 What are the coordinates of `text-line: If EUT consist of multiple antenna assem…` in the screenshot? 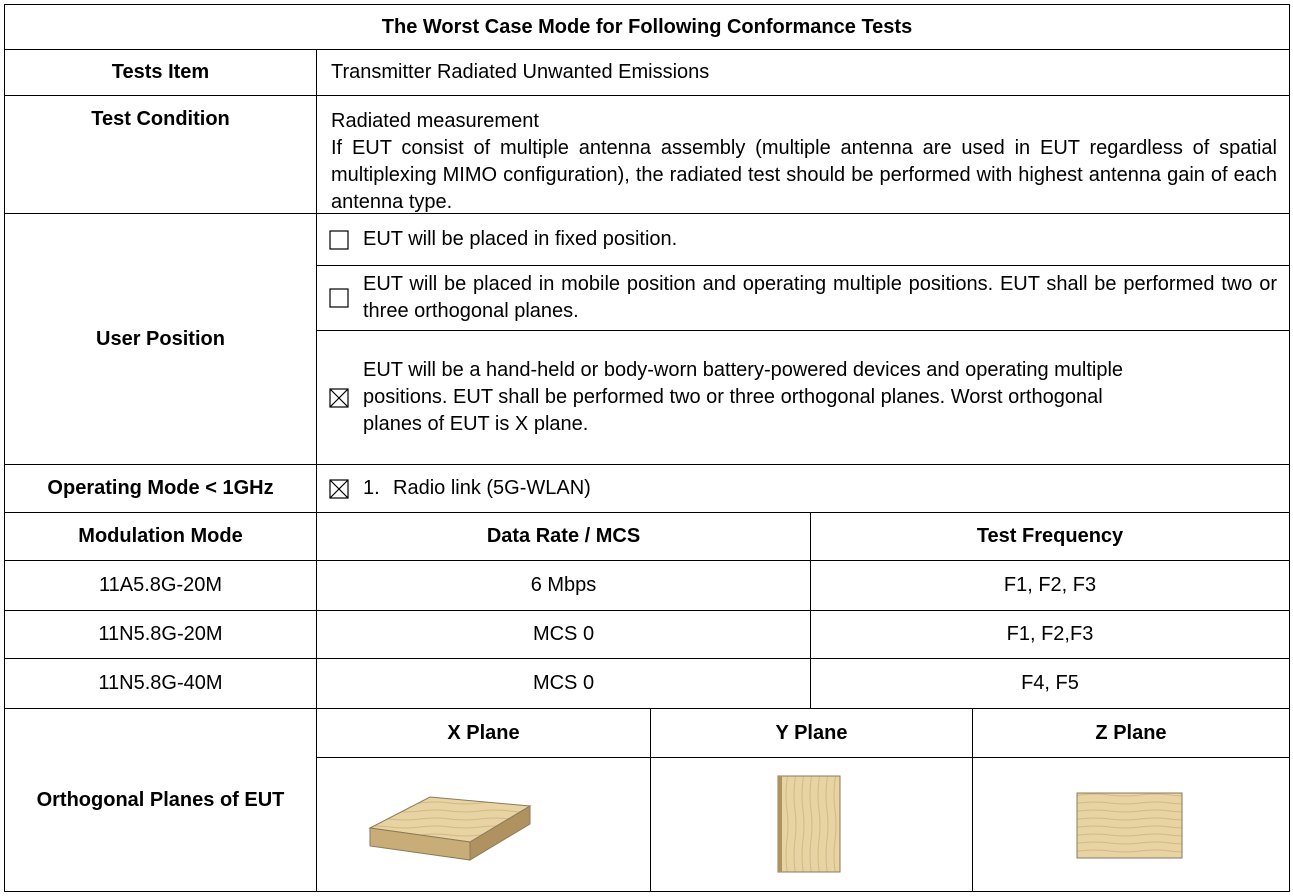 It's located at (804, 175).